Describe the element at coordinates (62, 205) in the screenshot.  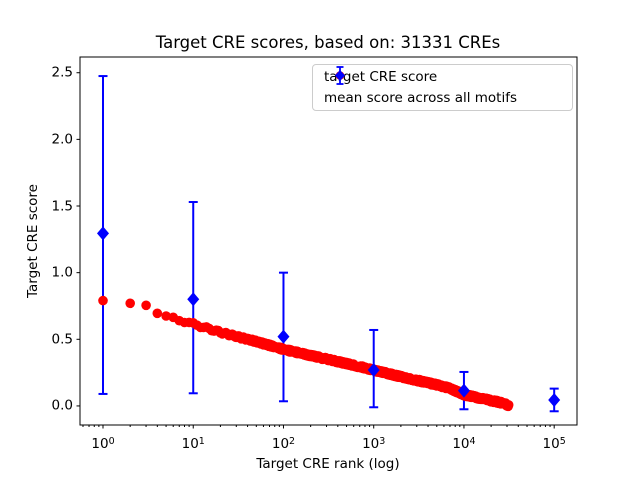
I see `y-tick-label: 1.5` at that location.